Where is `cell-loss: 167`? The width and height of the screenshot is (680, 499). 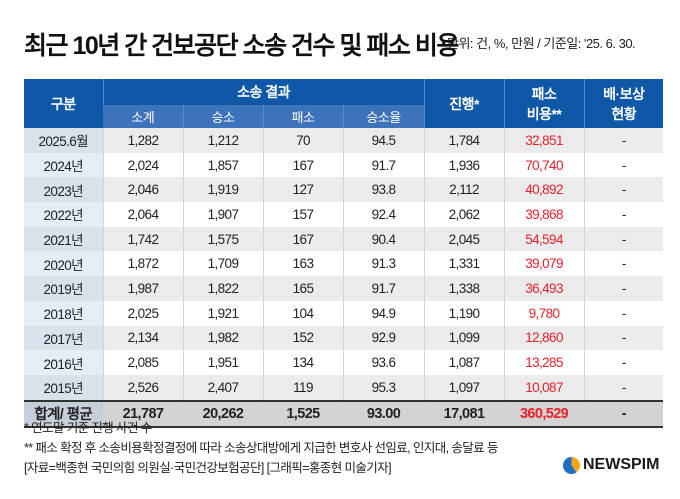 cell-loss: 167 is located at coordinates (302, 165).